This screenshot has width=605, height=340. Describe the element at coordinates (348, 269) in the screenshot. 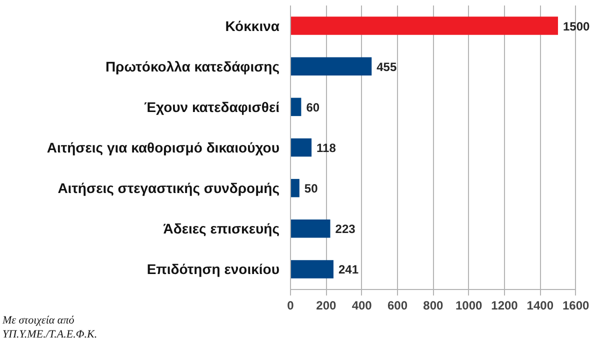

I see `data-label: 241` at that location.